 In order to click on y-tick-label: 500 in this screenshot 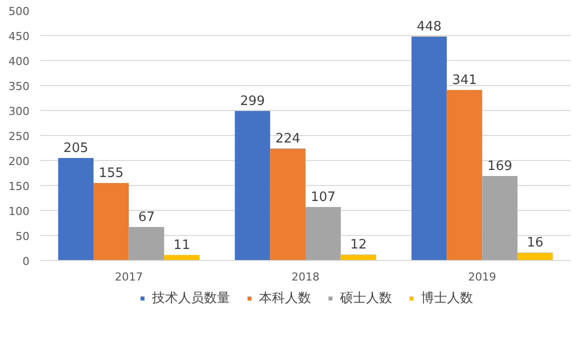, I will do `click(19, 11)`.